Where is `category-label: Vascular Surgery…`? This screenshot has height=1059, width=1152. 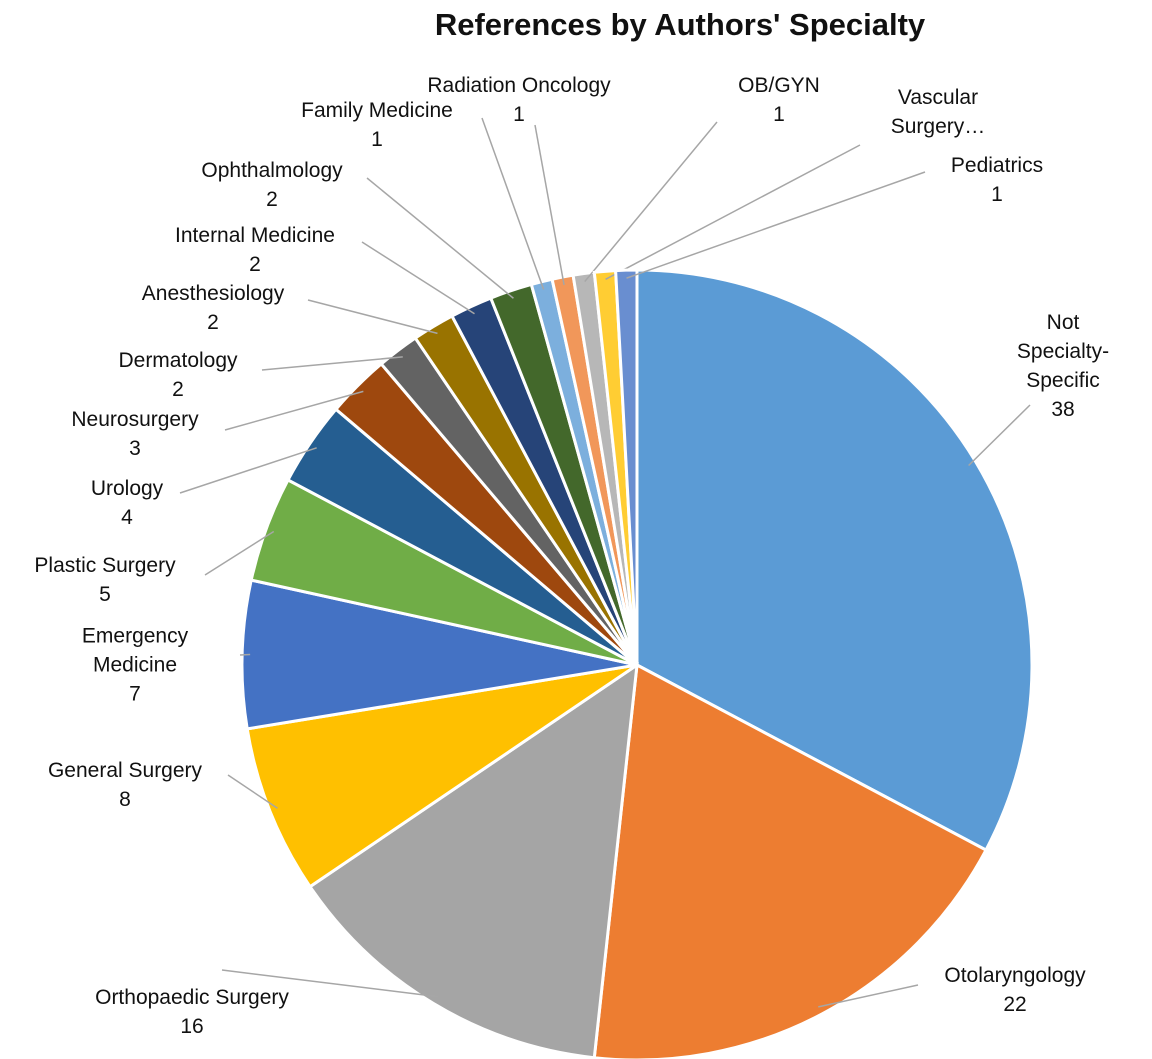
category-label: Vascular Surgery… is located at coordinates (938, 112).